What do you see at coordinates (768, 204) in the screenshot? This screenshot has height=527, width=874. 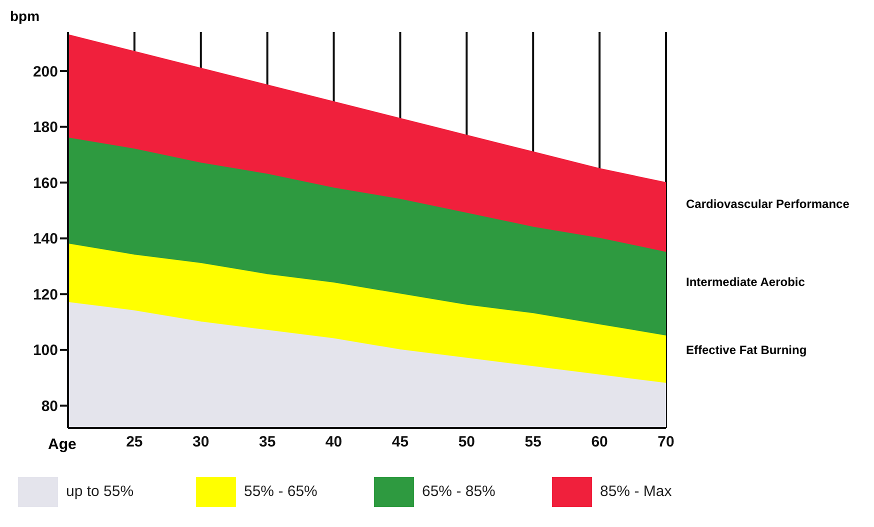 I see `text: Cardiovascular Performance` at bounding box center [768, 204].